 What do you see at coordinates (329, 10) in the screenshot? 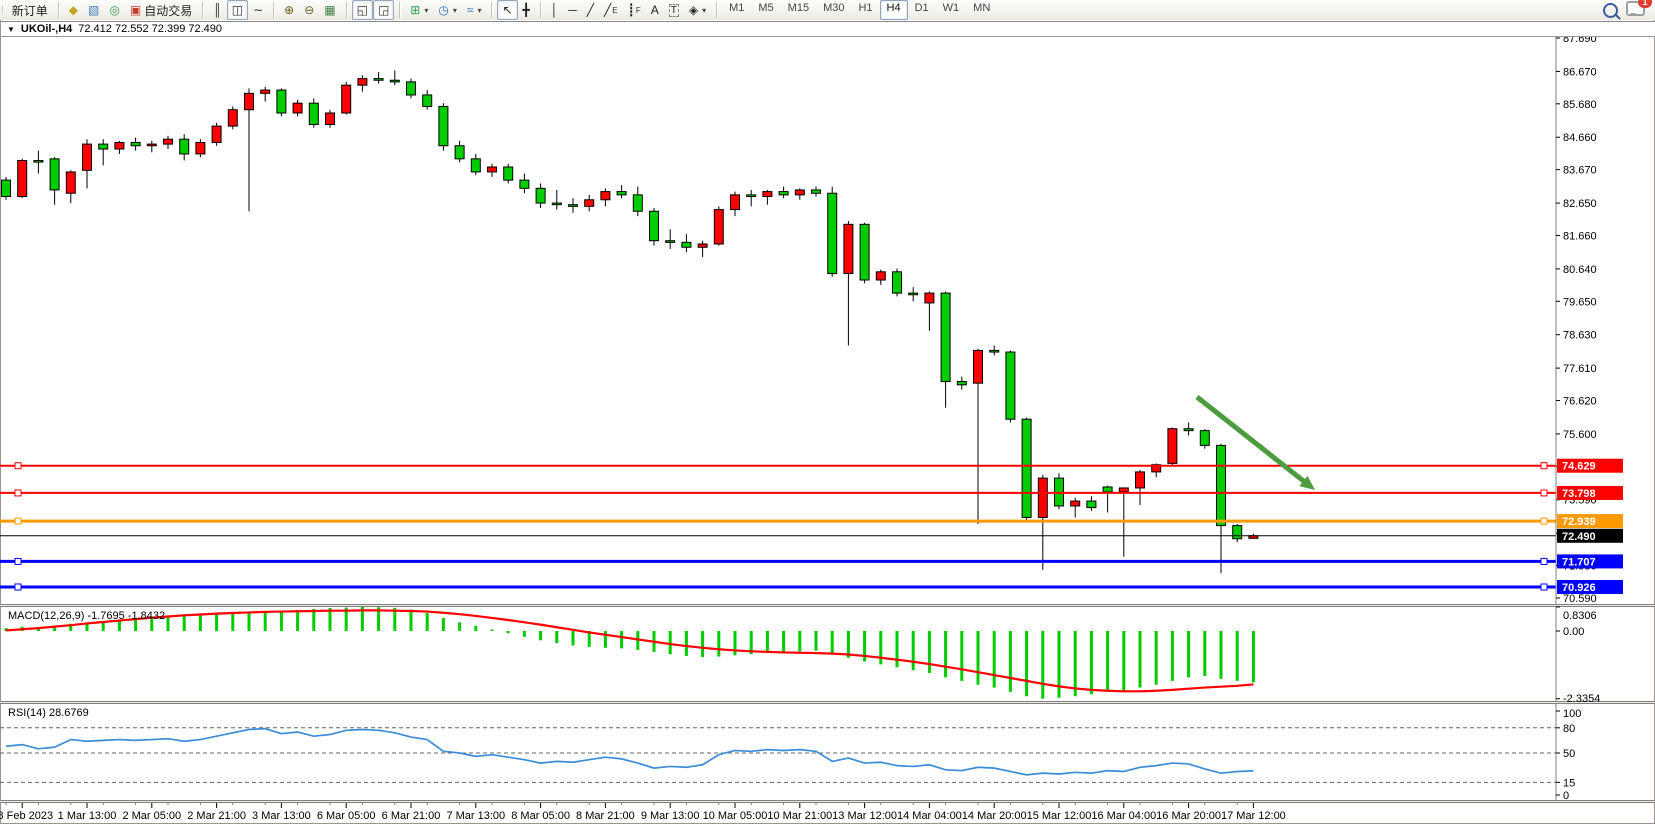
I see `tile-windows-icon: ▦` at bounding box center [329, 10].